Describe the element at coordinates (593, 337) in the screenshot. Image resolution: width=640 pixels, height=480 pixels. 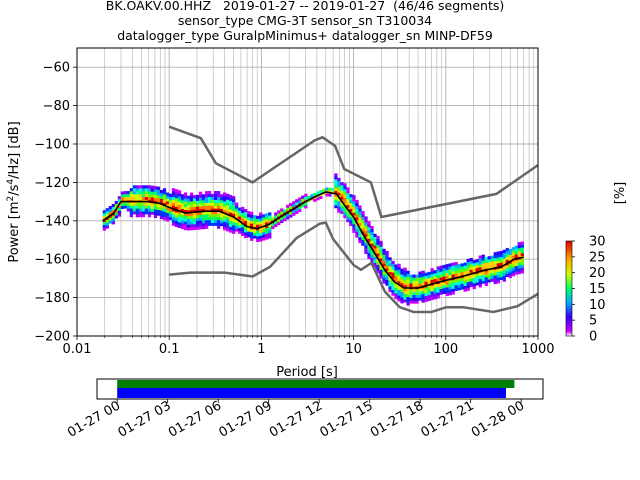
I see `colorbar-tick-label: 0` at that location.